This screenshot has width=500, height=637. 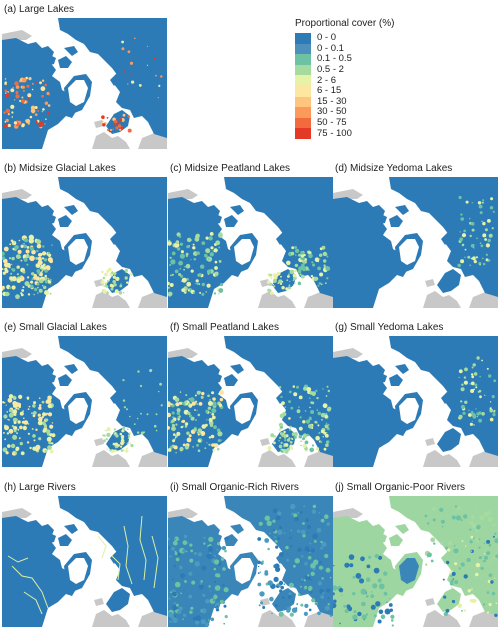 I want to click on map-panel-small-glacial-lakes: (e) Small Glacial Lakes, so click(x=84, y=394).